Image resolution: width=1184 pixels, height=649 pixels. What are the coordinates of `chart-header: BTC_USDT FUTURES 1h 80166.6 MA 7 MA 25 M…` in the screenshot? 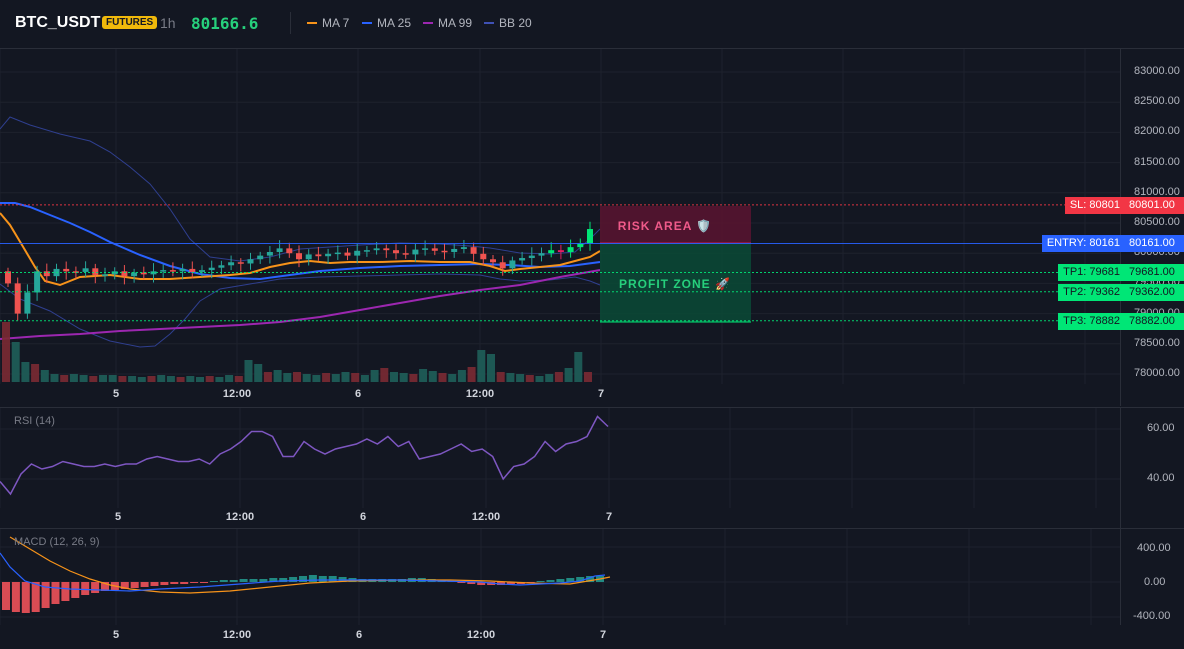 It's located at (592, 24).